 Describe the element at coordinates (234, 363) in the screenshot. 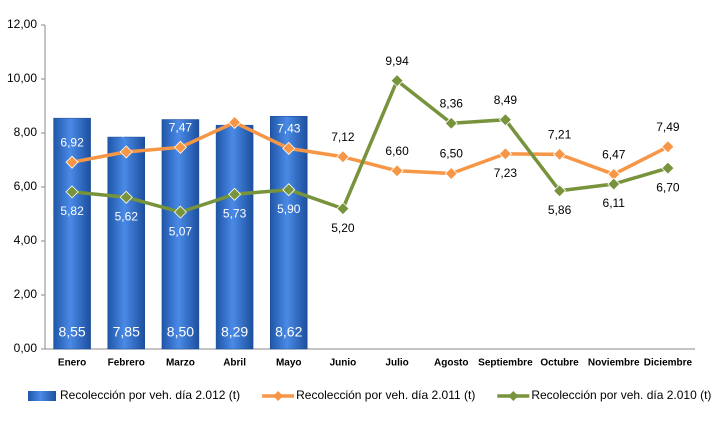

I see `x-tick-label: Abril` at that location.